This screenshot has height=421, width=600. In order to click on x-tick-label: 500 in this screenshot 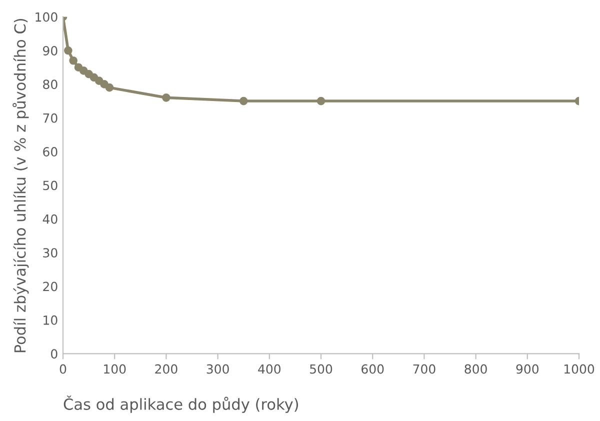, I will do `click(321, 369)`.